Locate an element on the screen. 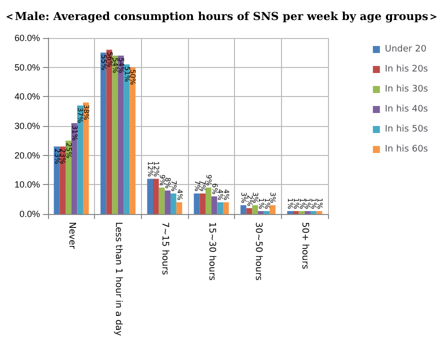 The width and height of the screenshot is (443, 339). y-tick-label: 40.0% is located at coordinates (27, 97).